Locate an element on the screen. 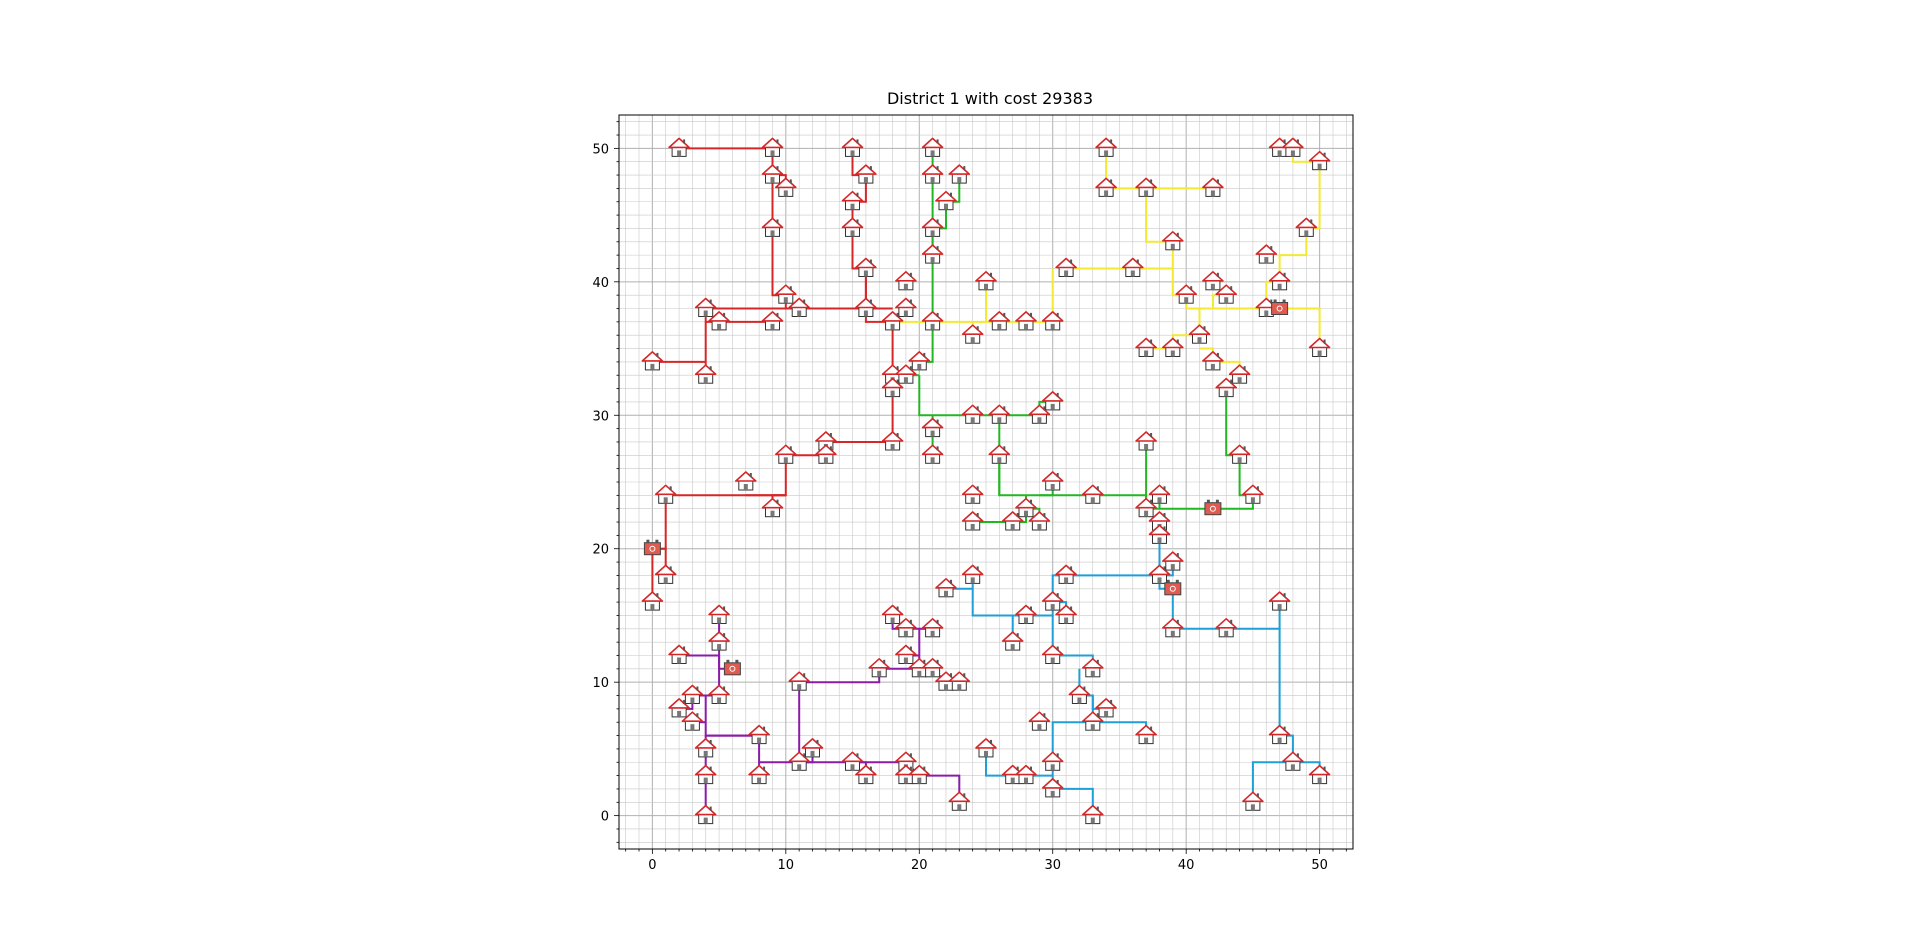 This screenshot has height=948, width=1907. y-tick-label: 0 is located at coordinates (605, 817).